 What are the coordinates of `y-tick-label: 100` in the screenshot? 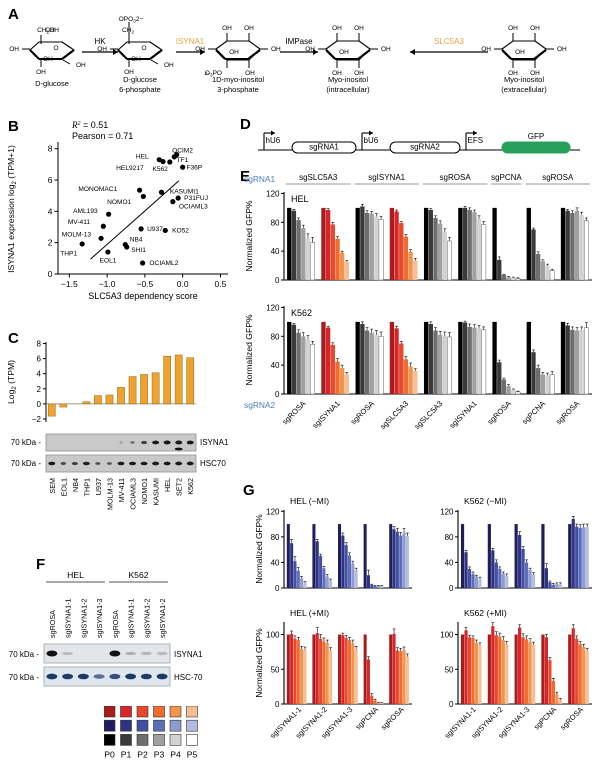 It's located at (273, 635).